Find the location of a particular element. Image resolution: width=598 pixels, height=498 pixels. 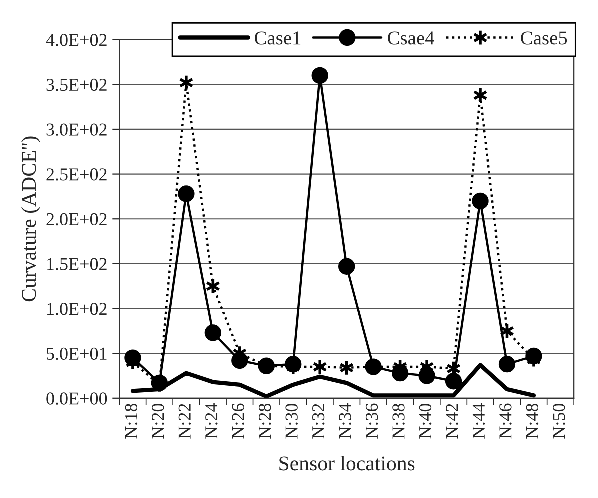

y-tick-label: 1.0E+02 is located at coordinates (77, 309).